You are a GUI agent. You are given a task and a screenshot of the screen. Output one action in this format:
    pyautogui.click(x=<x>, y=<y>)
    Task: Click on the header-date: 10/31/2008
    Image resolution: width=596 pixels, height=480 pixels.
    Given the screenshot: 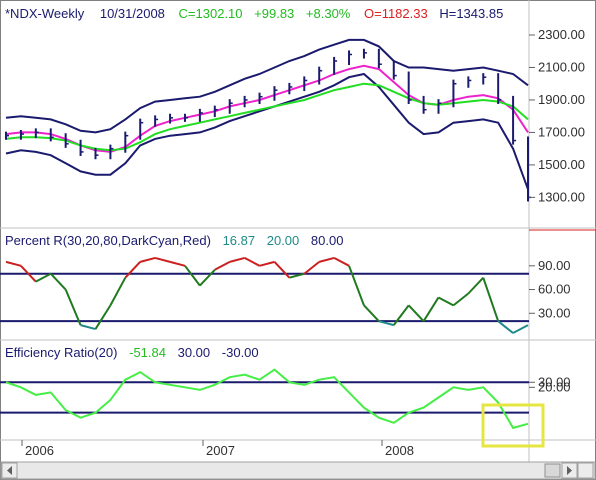 What is the action you would take?
    pyautogui.click(x=132, y=13)
    